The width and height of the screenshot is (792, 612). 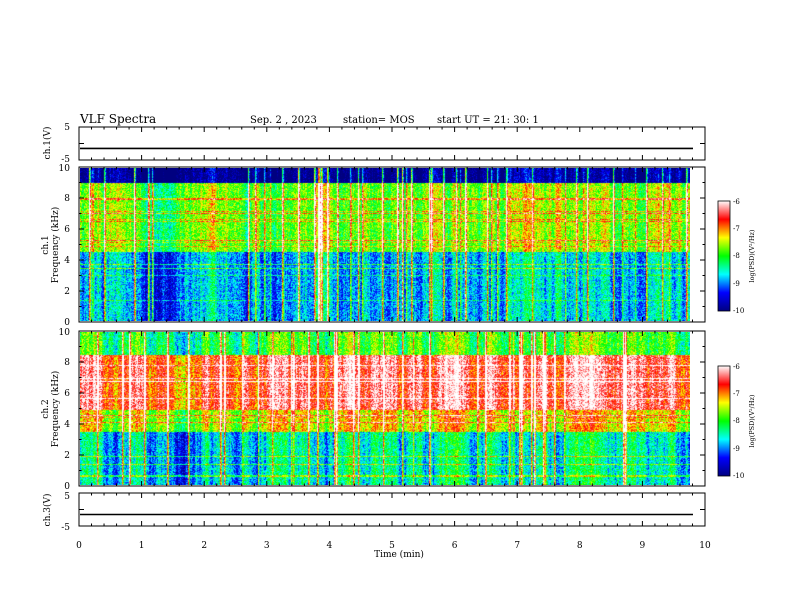 I want to click on spec2-ytick-8: 8, so click(x=67, y=363).